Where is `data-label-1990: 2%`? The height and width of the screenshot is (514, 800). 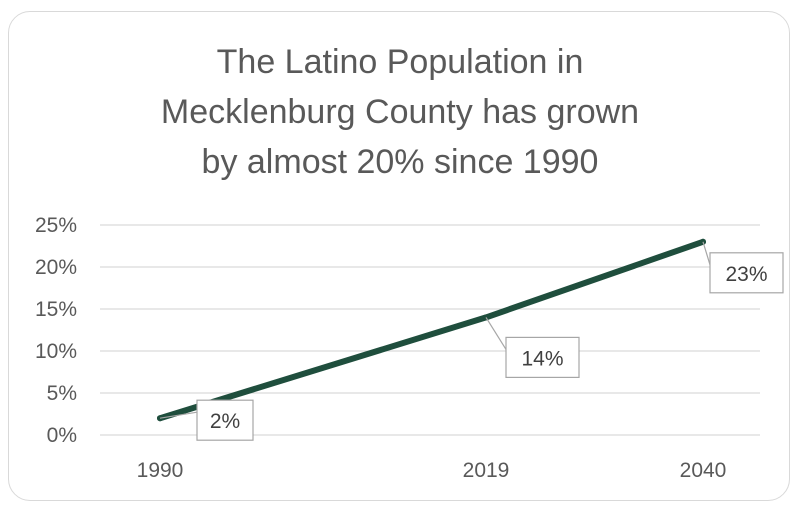 data-label-1990: 2% is located at coordinates (225, 421).